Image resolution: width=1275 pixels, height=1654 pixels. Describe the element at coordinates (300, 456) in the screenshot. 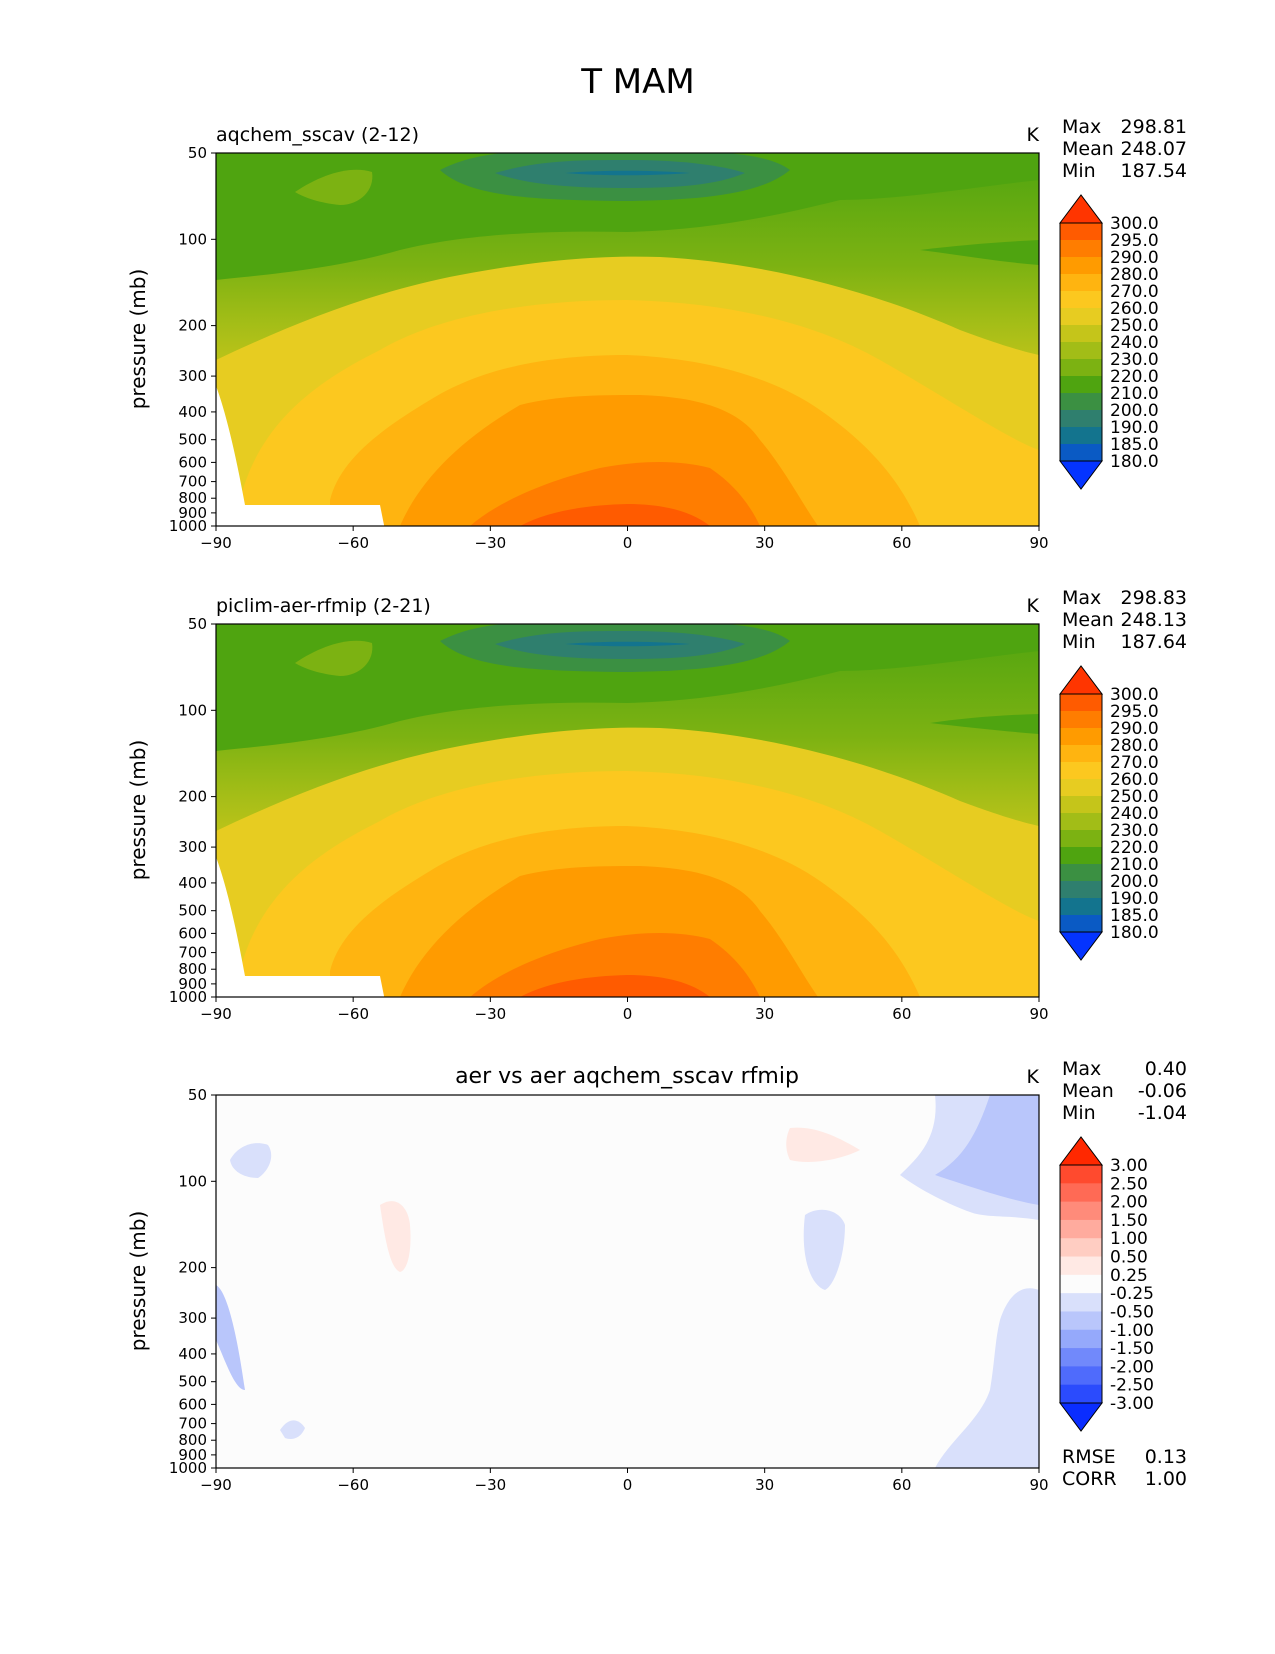

I see `topography-mask` at that location.